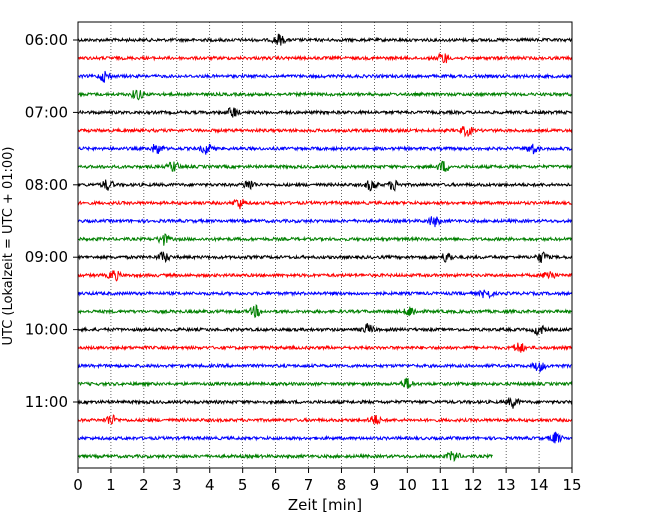  Describe the element at coordinates (46, 257) in the screenshot. I see `y-tick-label: 09:00` at that location.